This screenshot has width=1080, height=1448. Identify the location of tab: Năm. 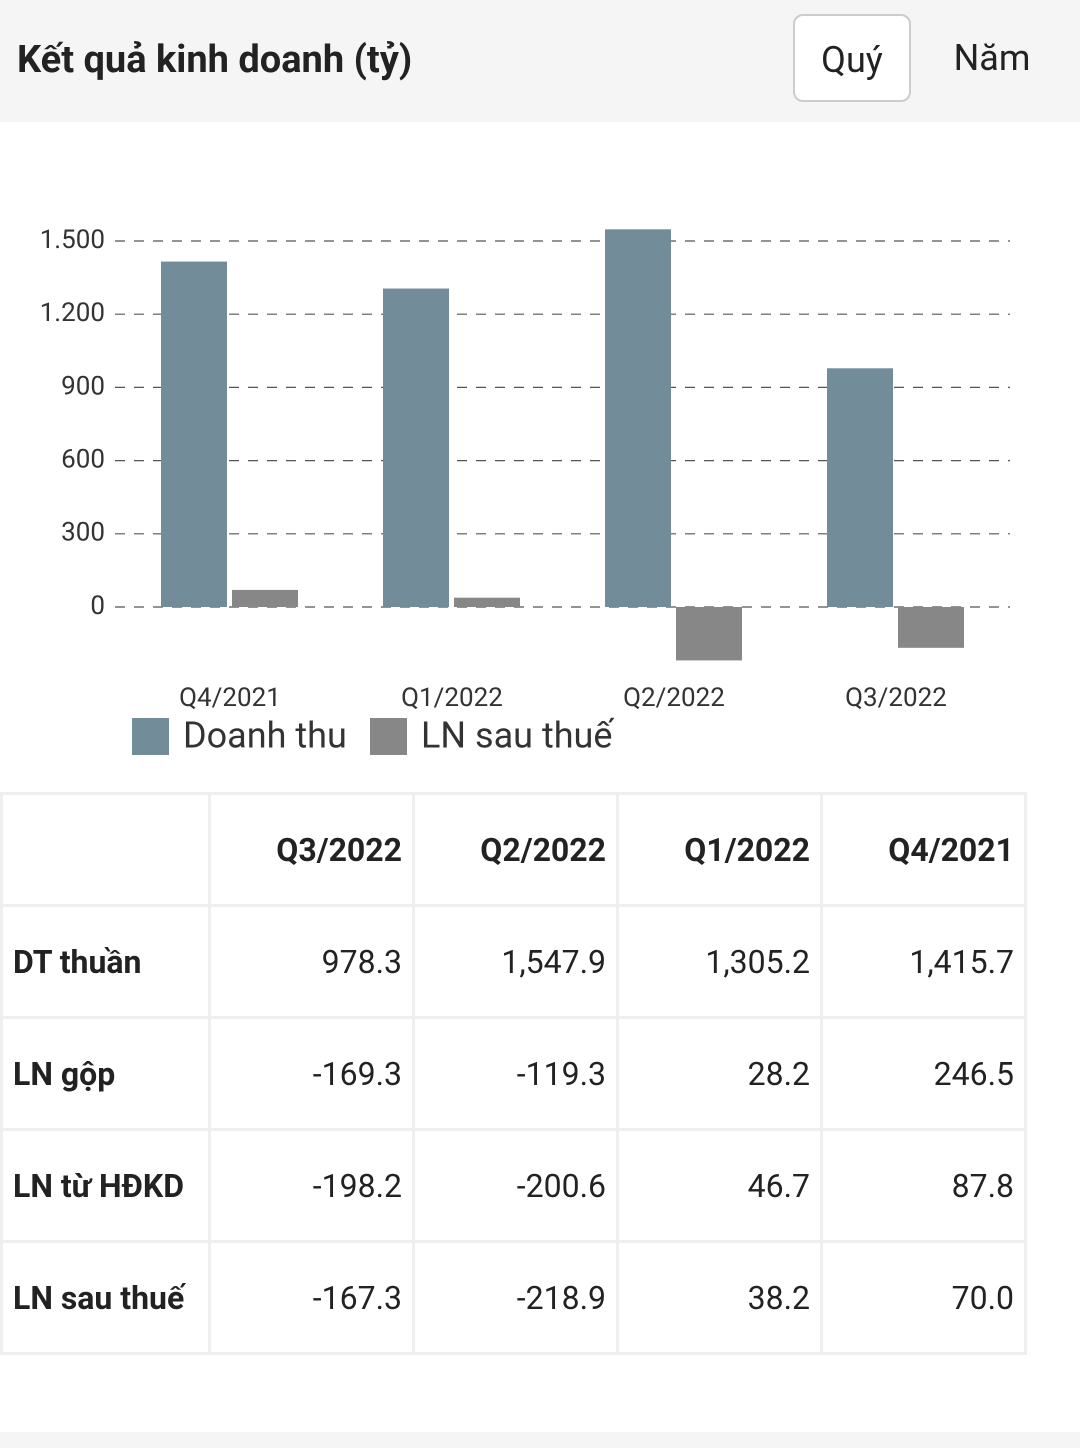
(992, 58).